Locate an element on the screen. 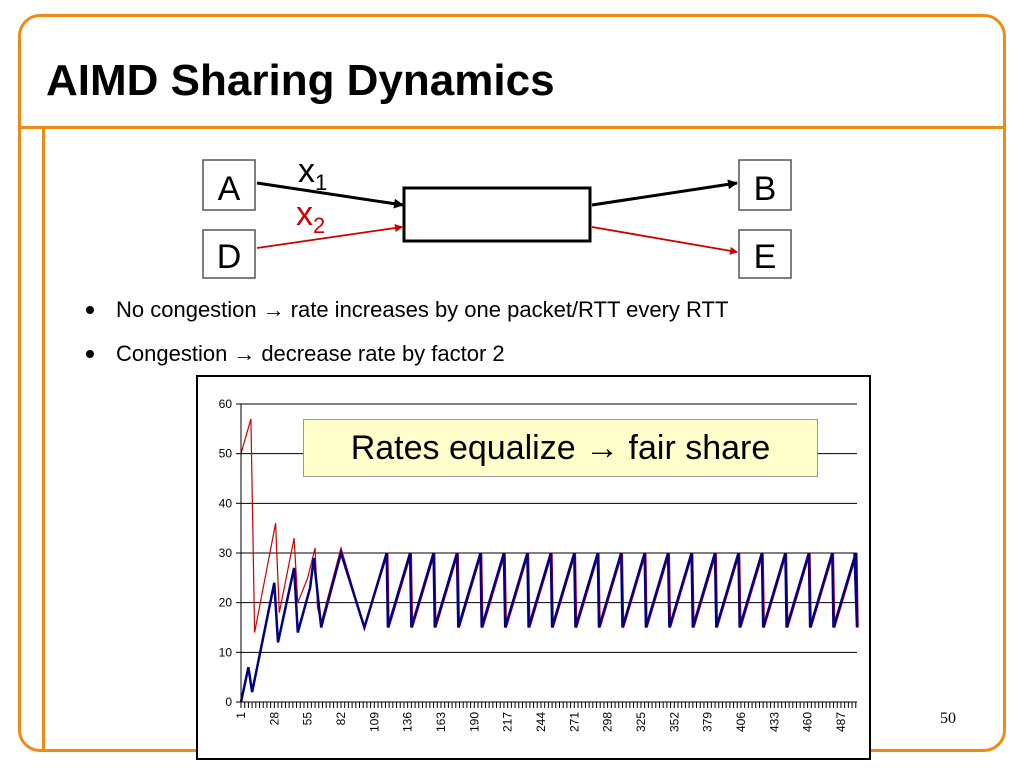 This screenshot has height=768, width=1024. y-tick-label: 10 is located at coordinates (226, 652).